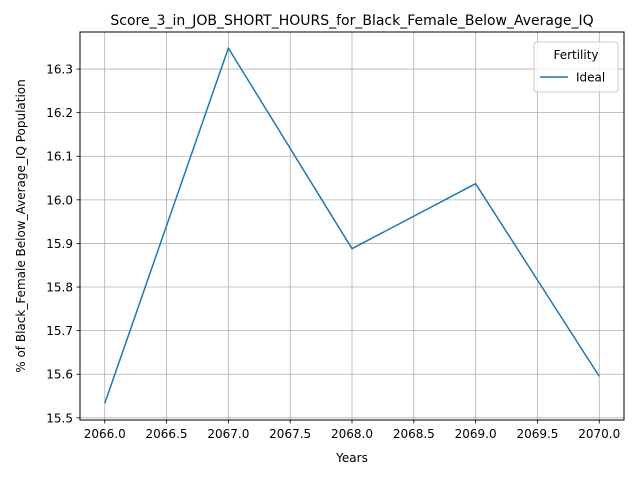 This screenshot has height=480, width=640. Describe the element at coordinates (167, 434) in the screenshot. I see `x-tick-label: 2066.5` at that location.